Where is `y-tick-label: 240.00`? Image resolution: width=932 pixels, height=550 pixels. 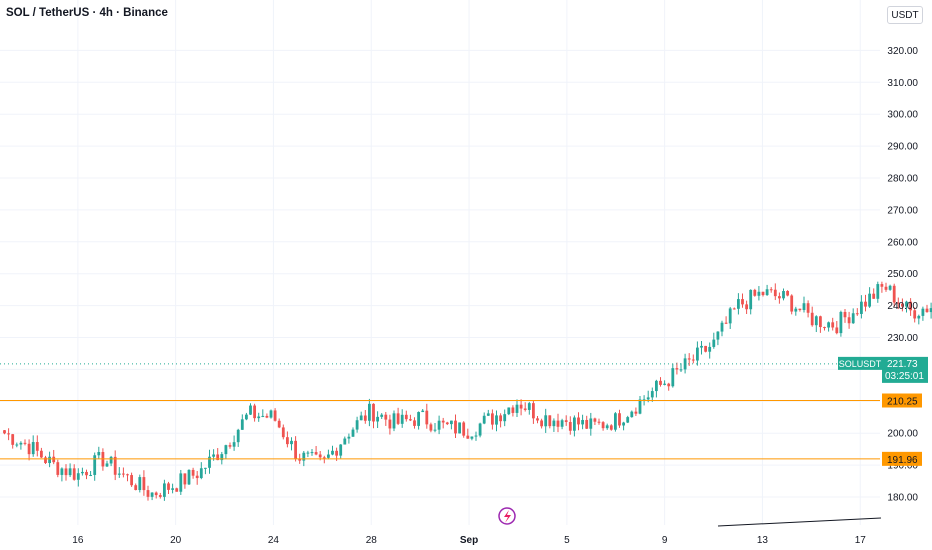 y-tick-label: 240.00 is located at coordinates (902, 306).